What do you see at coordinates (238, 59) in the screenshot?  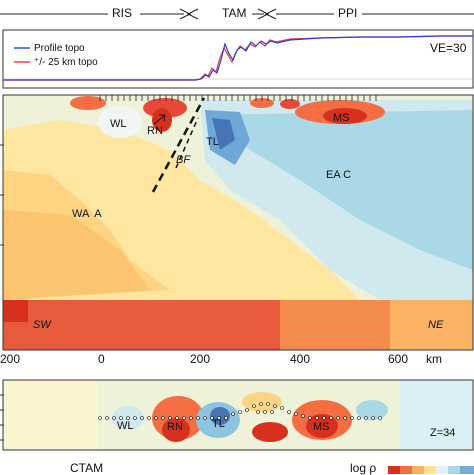 I see `topo-panel` at bounding box center [238, 59].